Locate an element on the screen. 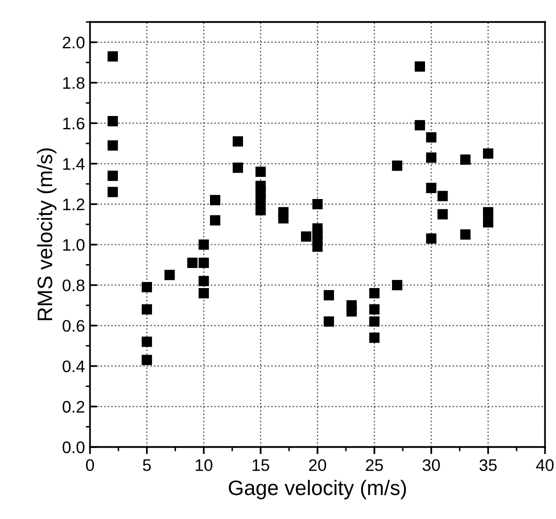 This screenshot has height=519, width=556. y-tick-label: 1.0 is located at coordinates (73, 245).